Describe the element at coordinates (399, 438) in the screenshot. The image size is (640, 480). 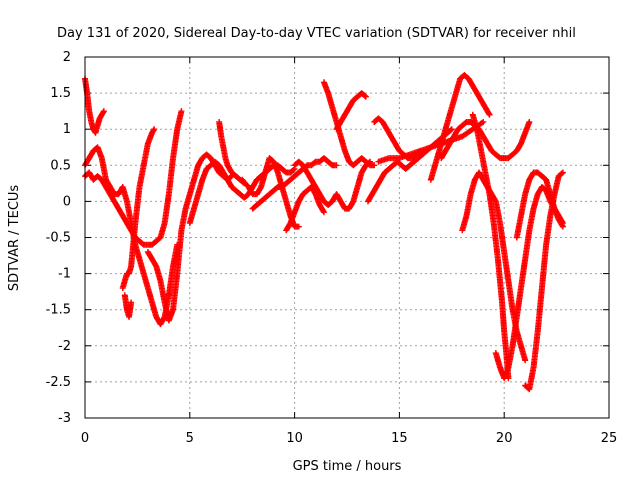
I see `x-tick-label: 15` at that location.